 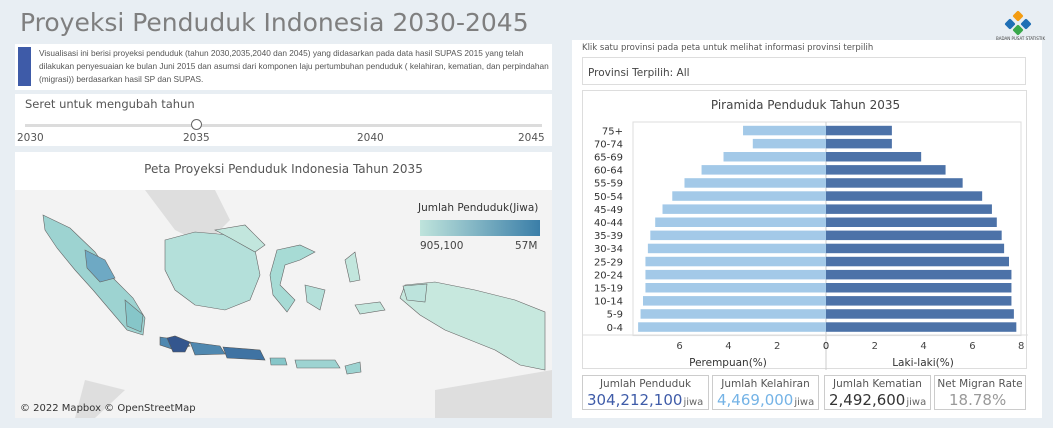 What do you see at coordinates (765, 384) in the screenshot?
I see `stat-births-label: Jumlah Kelahiran` at bounding box center [765, 384].